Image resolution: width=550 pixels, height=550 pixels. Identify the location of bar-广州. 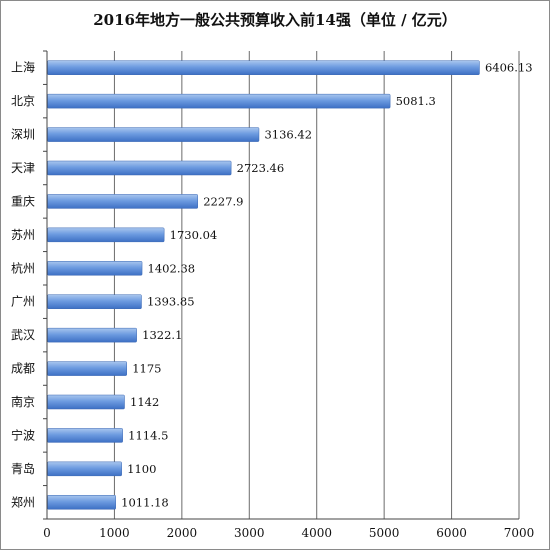
(94, 301).